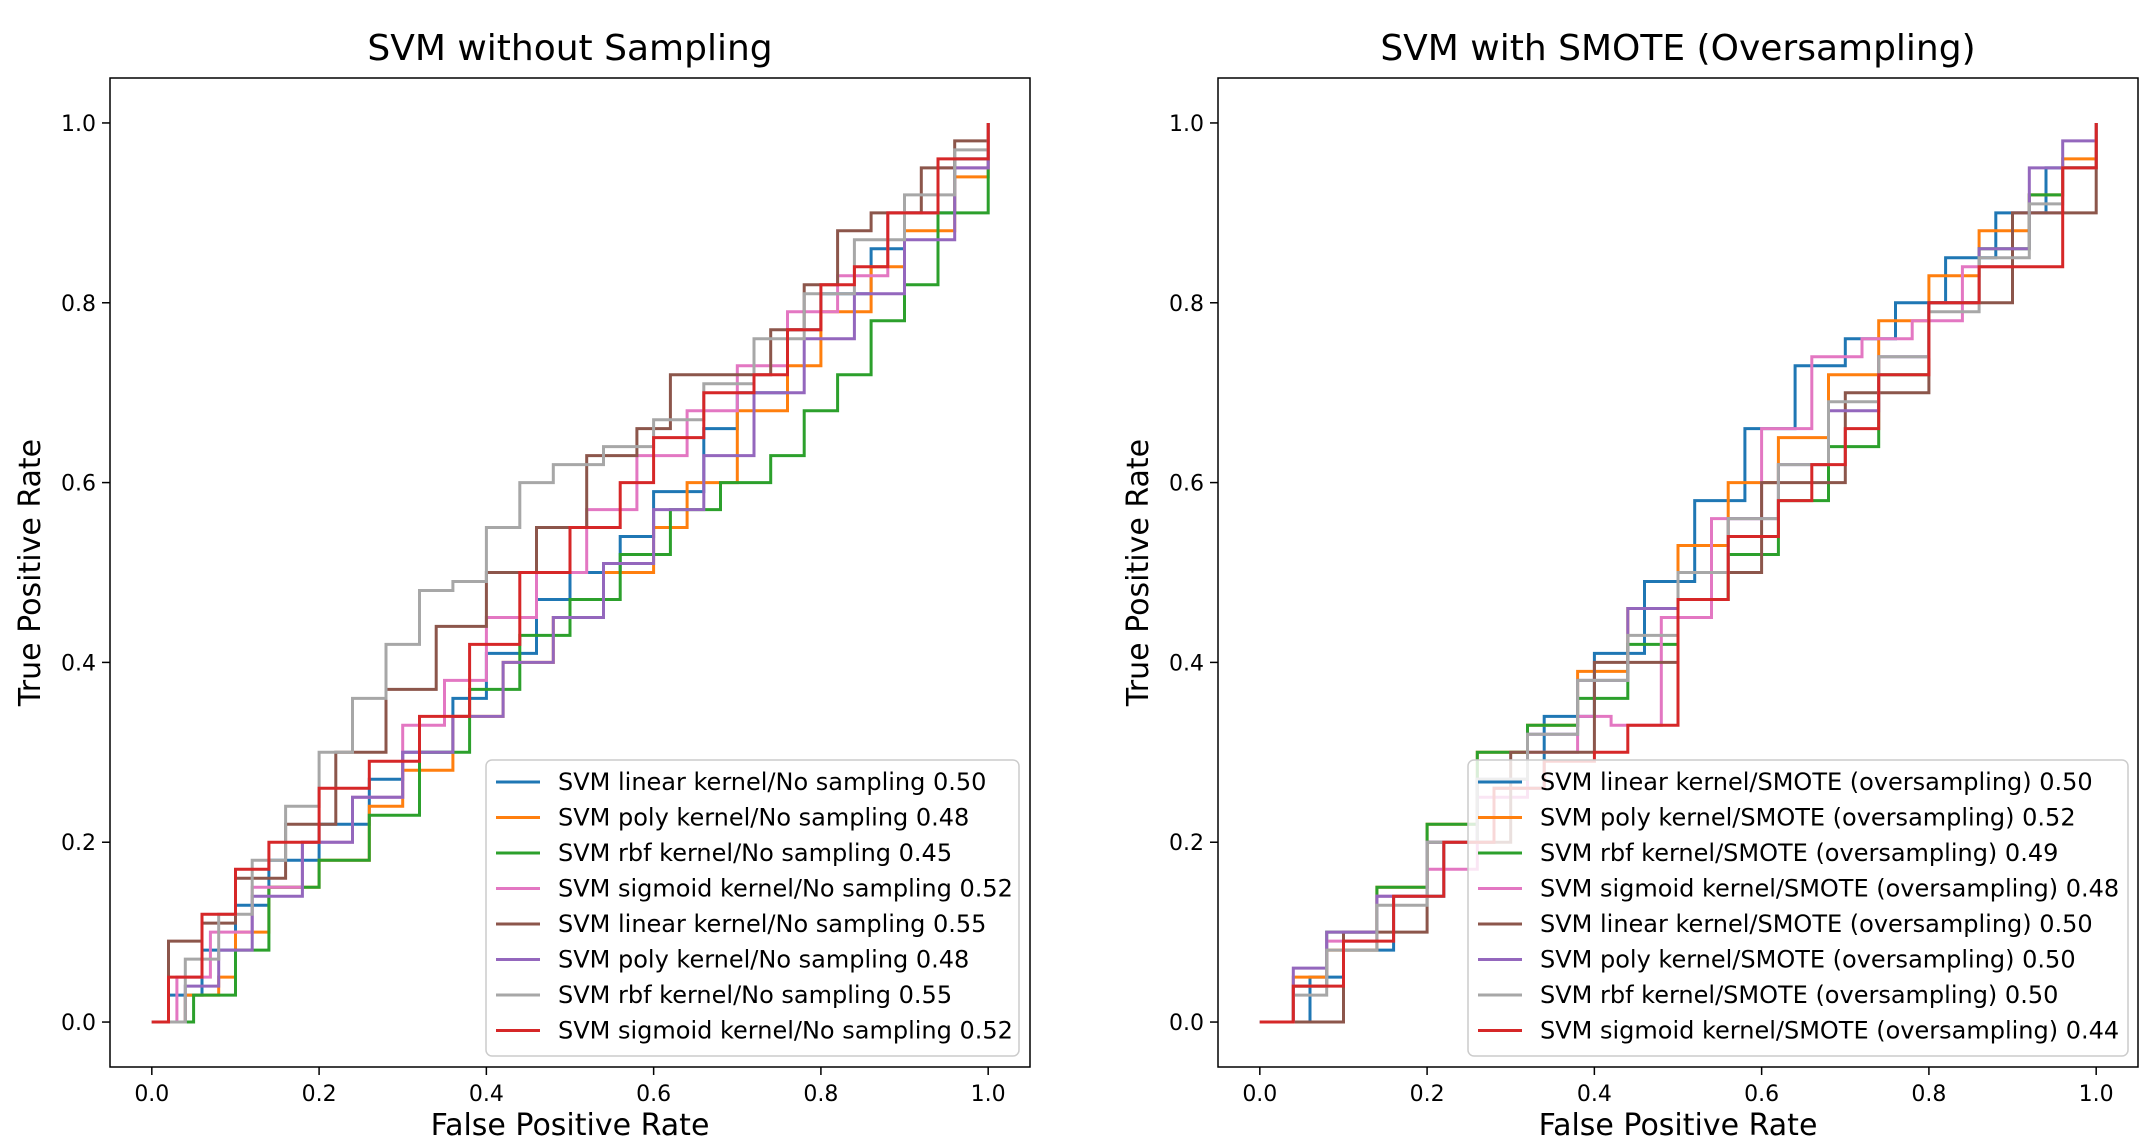 This screenshot has width=2156, height=1140. I want to click on legend-entry: SVM rbf kernel/No sampling 0.55, so click(755, 995).